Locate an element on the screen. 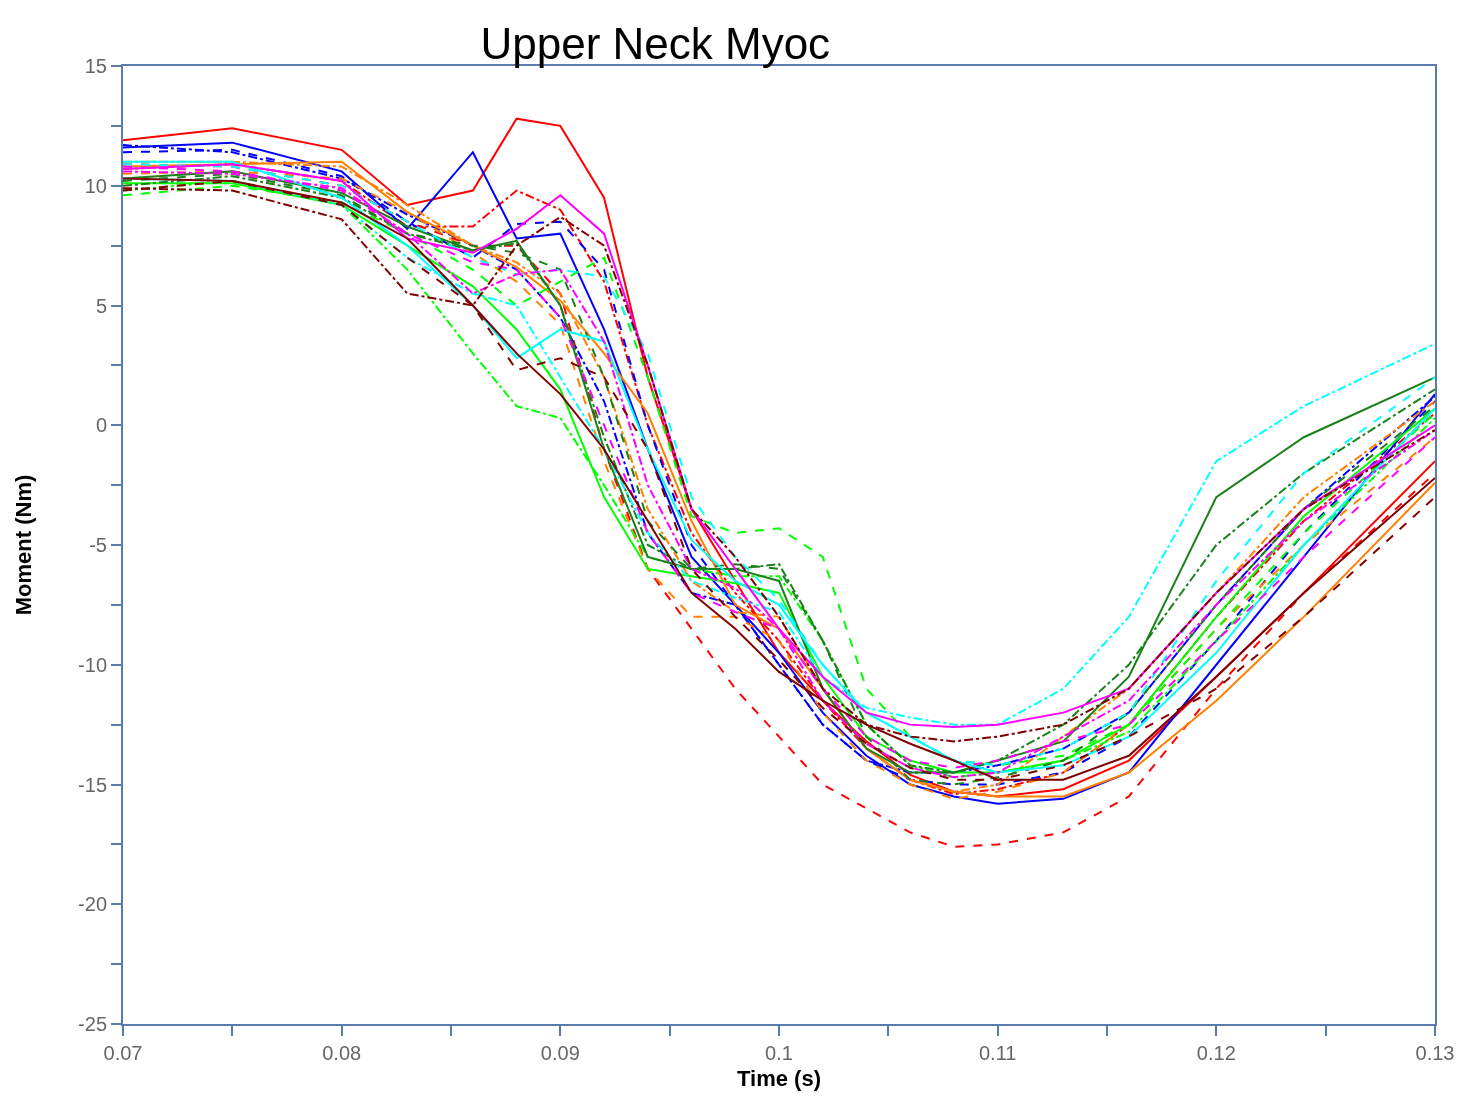 This screenshot has width=1466, height=1110. chart-title: Upper Neck Myoc is located at coordinates (655, 43).